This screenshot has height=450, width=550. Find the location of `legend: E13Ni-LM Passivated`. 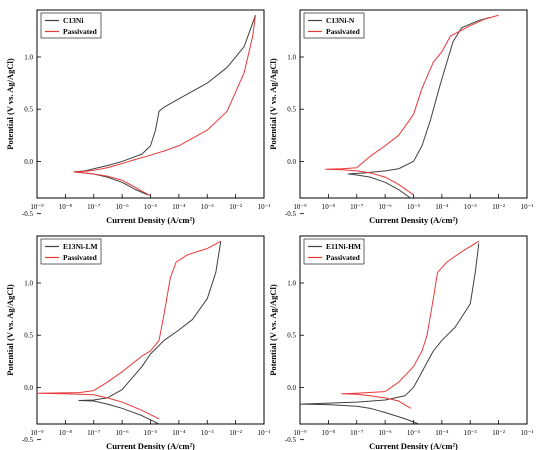

legend: E13Ni-LM Passivated is located at coordinates (71, 251).